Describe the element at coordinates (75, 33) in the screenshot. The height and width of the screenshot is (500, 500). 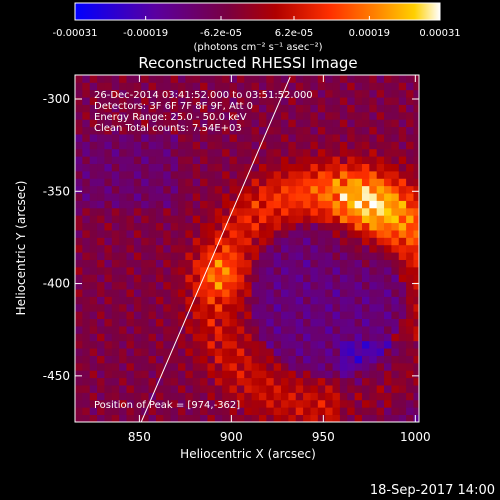
I see `colorbar-tick-label: -0.00031` at that location.